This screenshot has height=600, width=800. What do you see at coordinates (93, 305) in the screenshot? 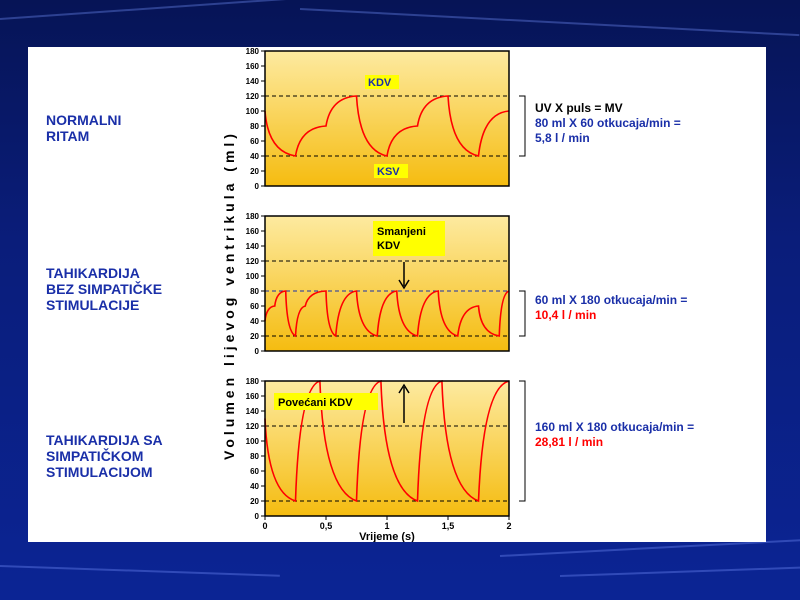
I see `row-label-line: STIMULACIJE` at bounding box center [93, 305].